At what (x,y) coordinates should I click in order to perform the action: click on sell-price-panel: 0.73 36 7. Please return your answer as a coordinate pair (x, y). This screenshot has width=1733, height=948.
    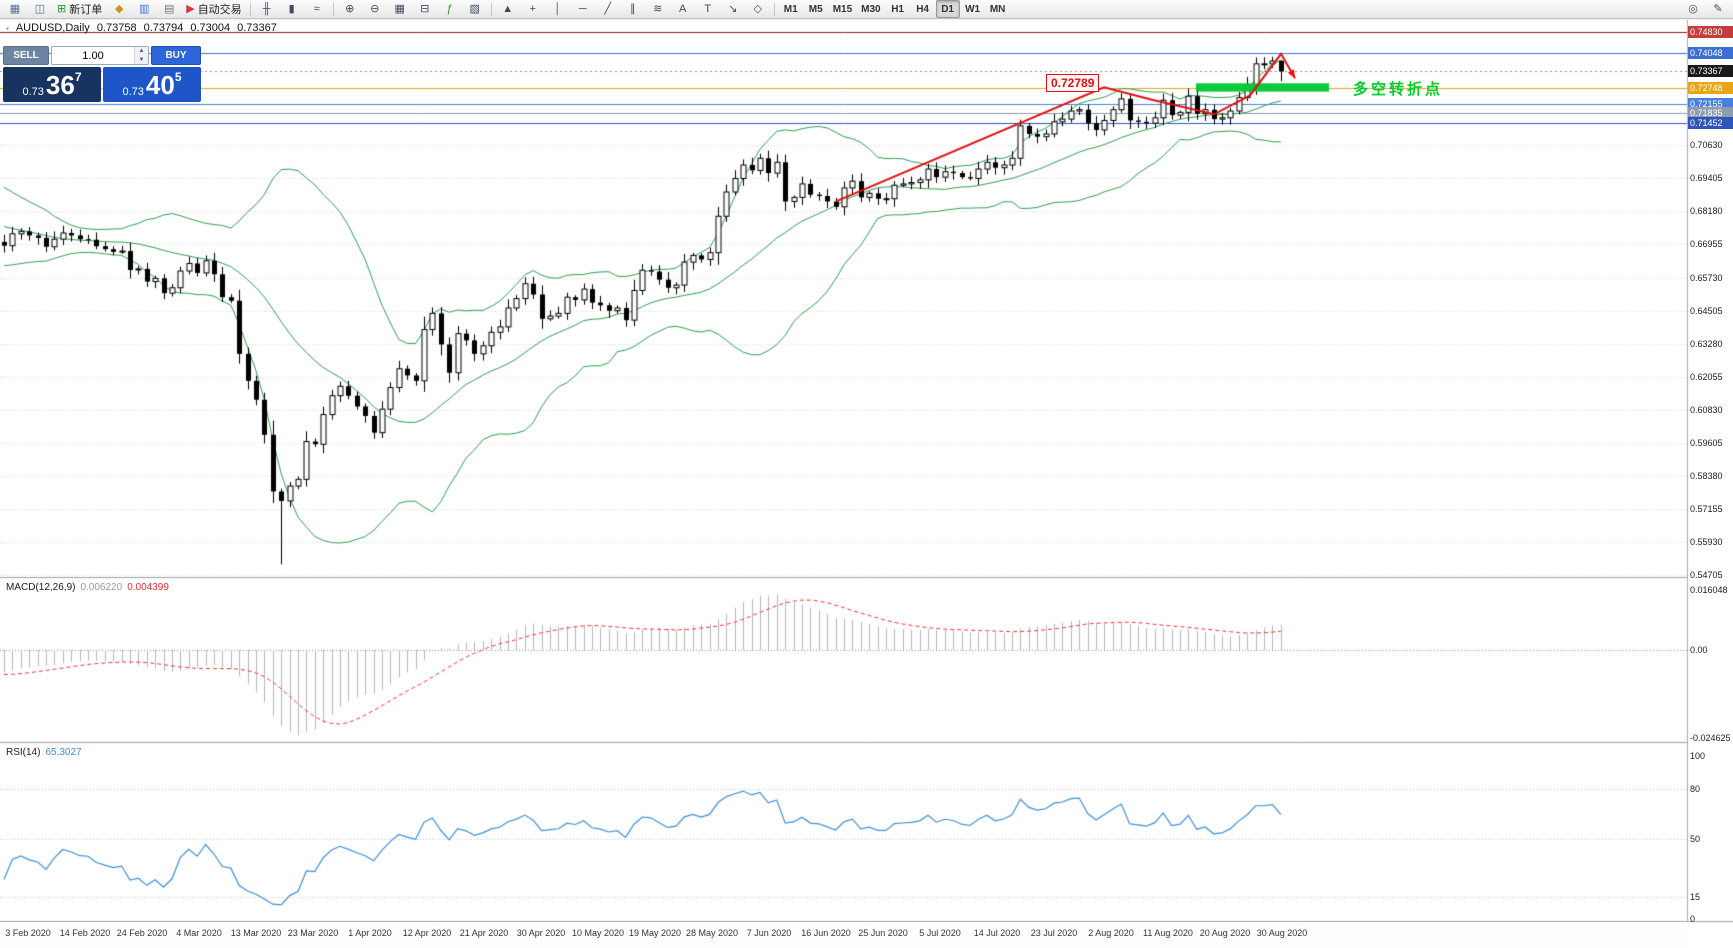
    Looking at the image, I should click on (52, 84).